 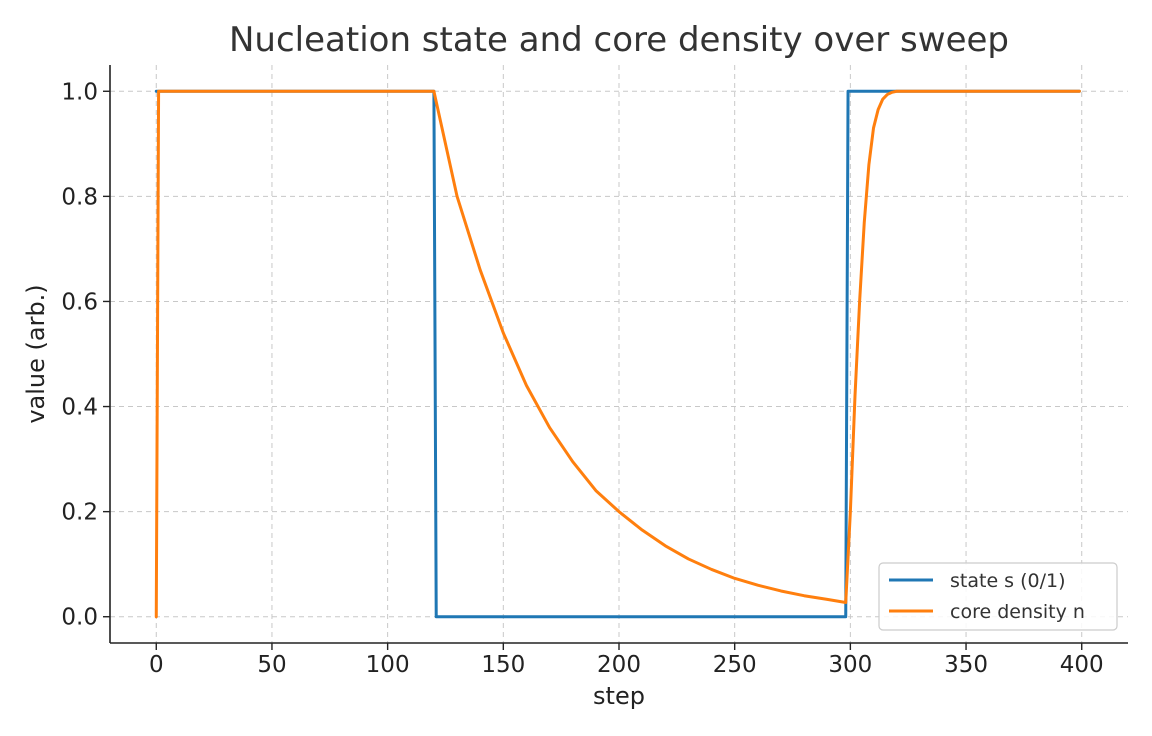 I want to click on x-tick-label: 400, so click(x=1082, y=665).